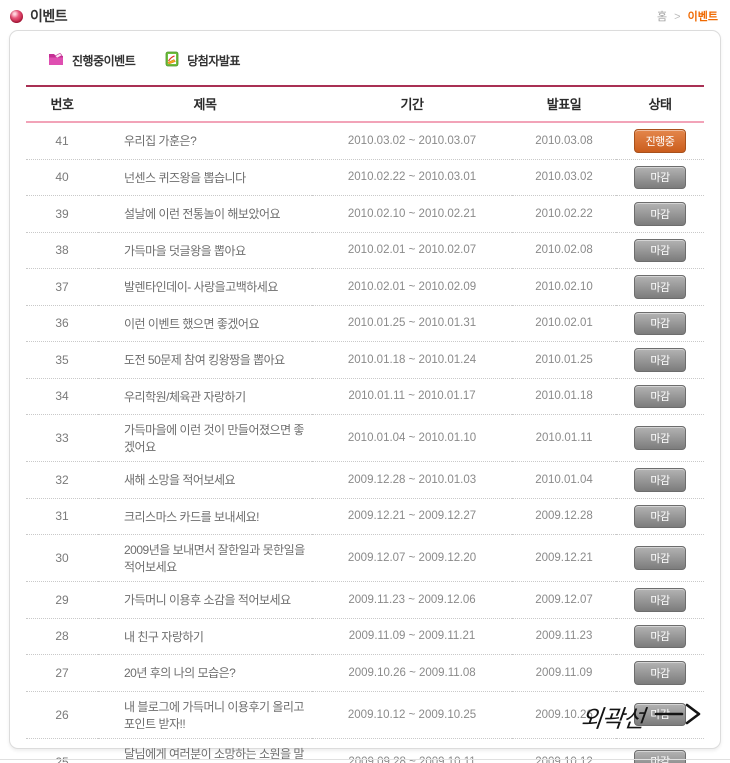  Describe the element at coordinates (205, 600) in the screenshot. I see `event-title-link: 가득머니 이용후 소감을 적어보세요` at that location.